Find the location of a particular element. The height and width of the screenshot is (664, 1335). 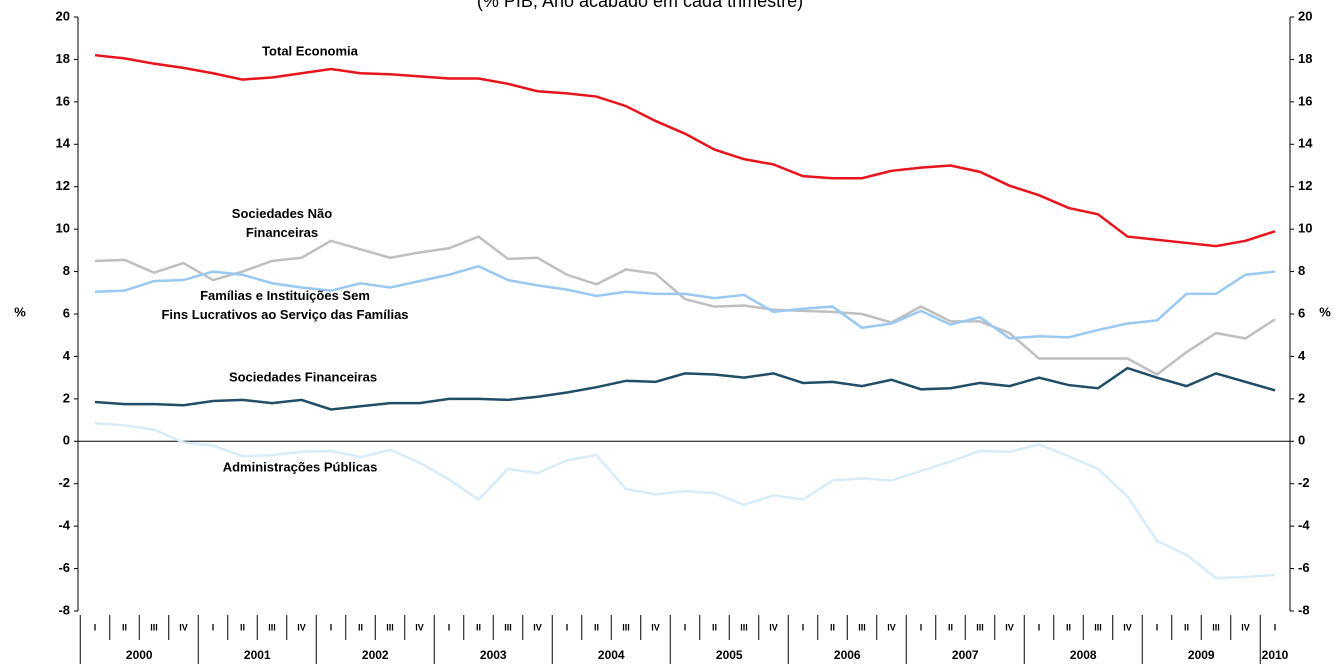

y2-tick-label: -8 is located at coordinates (1304, 609).